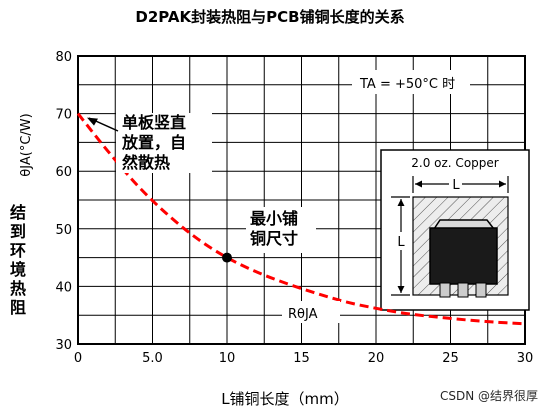 The width and height of the screenshot is (549, 412). I want to click on x-tick-label: 30, so click(525, 358).